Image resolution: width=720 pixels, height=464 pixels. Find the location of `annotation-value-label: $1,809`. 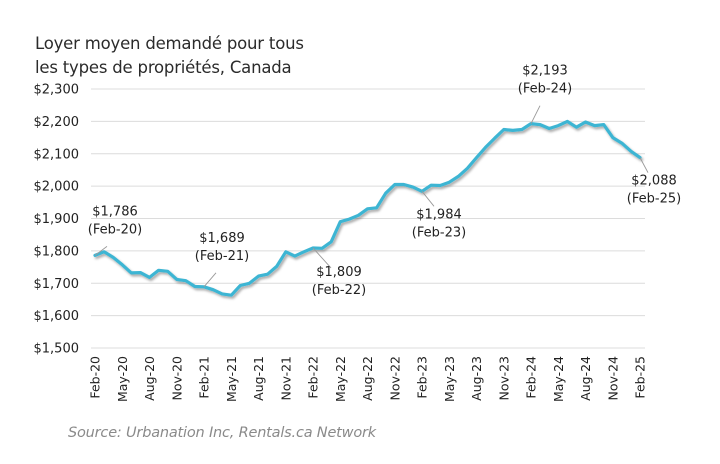

annotation-value-label: $1,809 is located at coordinates (339, 272).